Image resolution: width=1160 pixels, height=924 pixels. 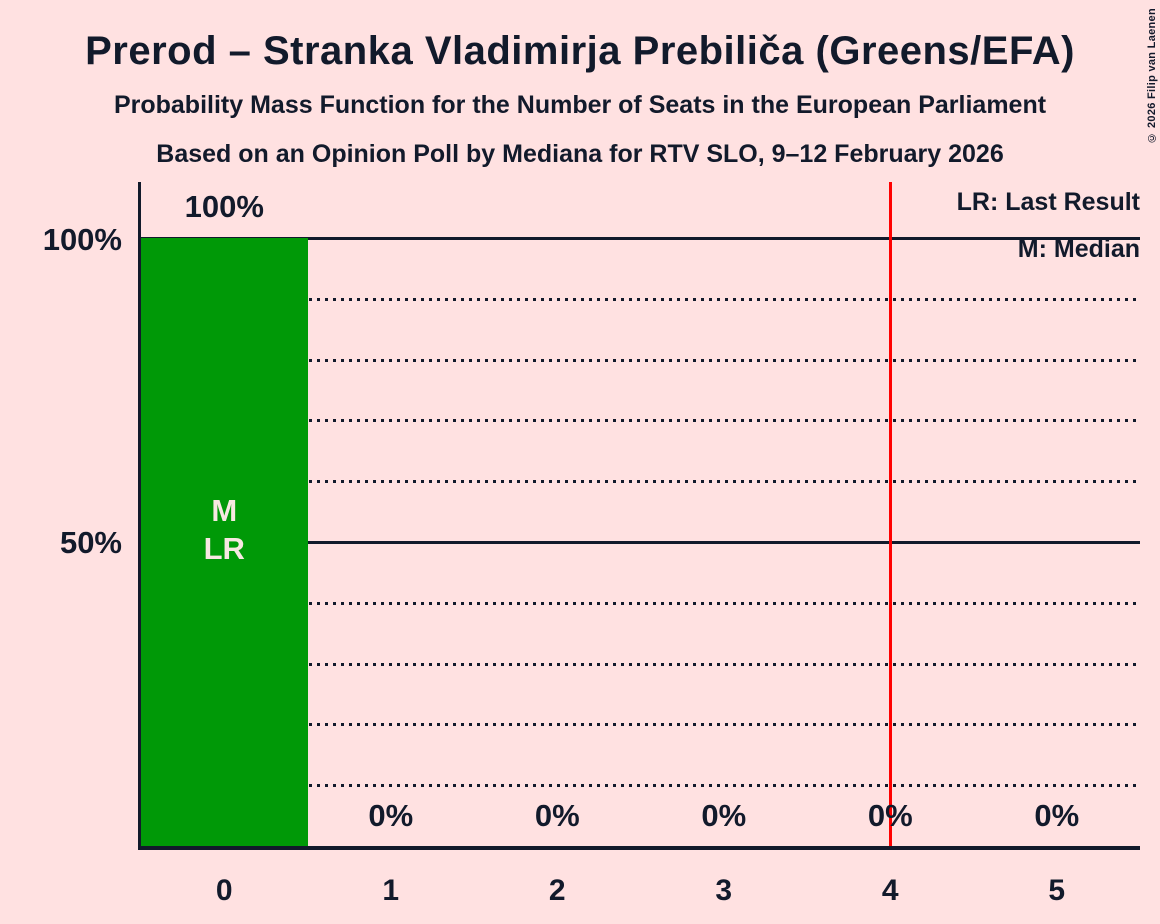 What do you see at coordinates (391, 890) in the screenshot?
I see `x-tick-label-1: 1` at bounding box center [391, 890].